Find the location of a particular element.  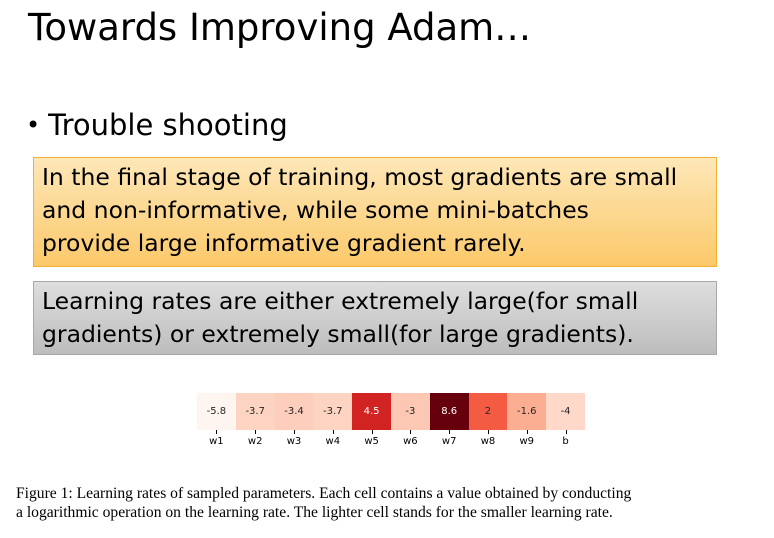

heatmap-tick-b: b is located at coordinates (565, 441).